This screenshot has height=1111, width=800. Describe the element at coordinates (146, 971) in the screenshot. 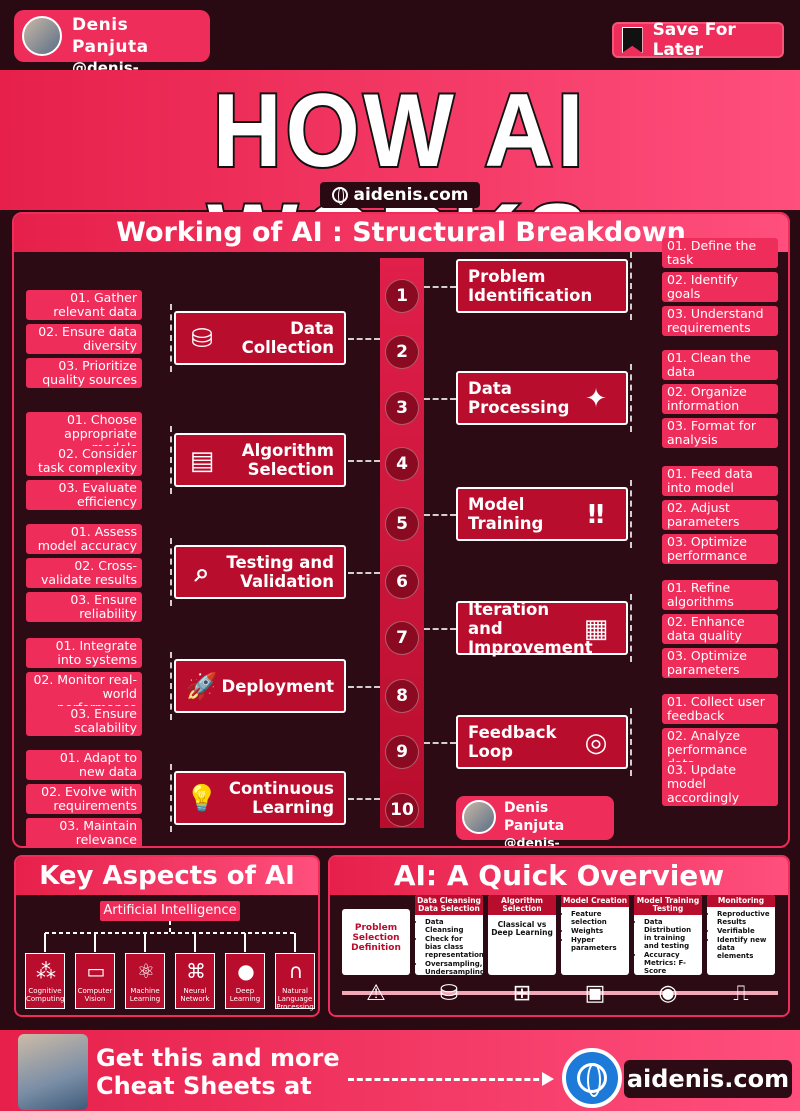

I see `aspect-icon: ⚛` at that location.